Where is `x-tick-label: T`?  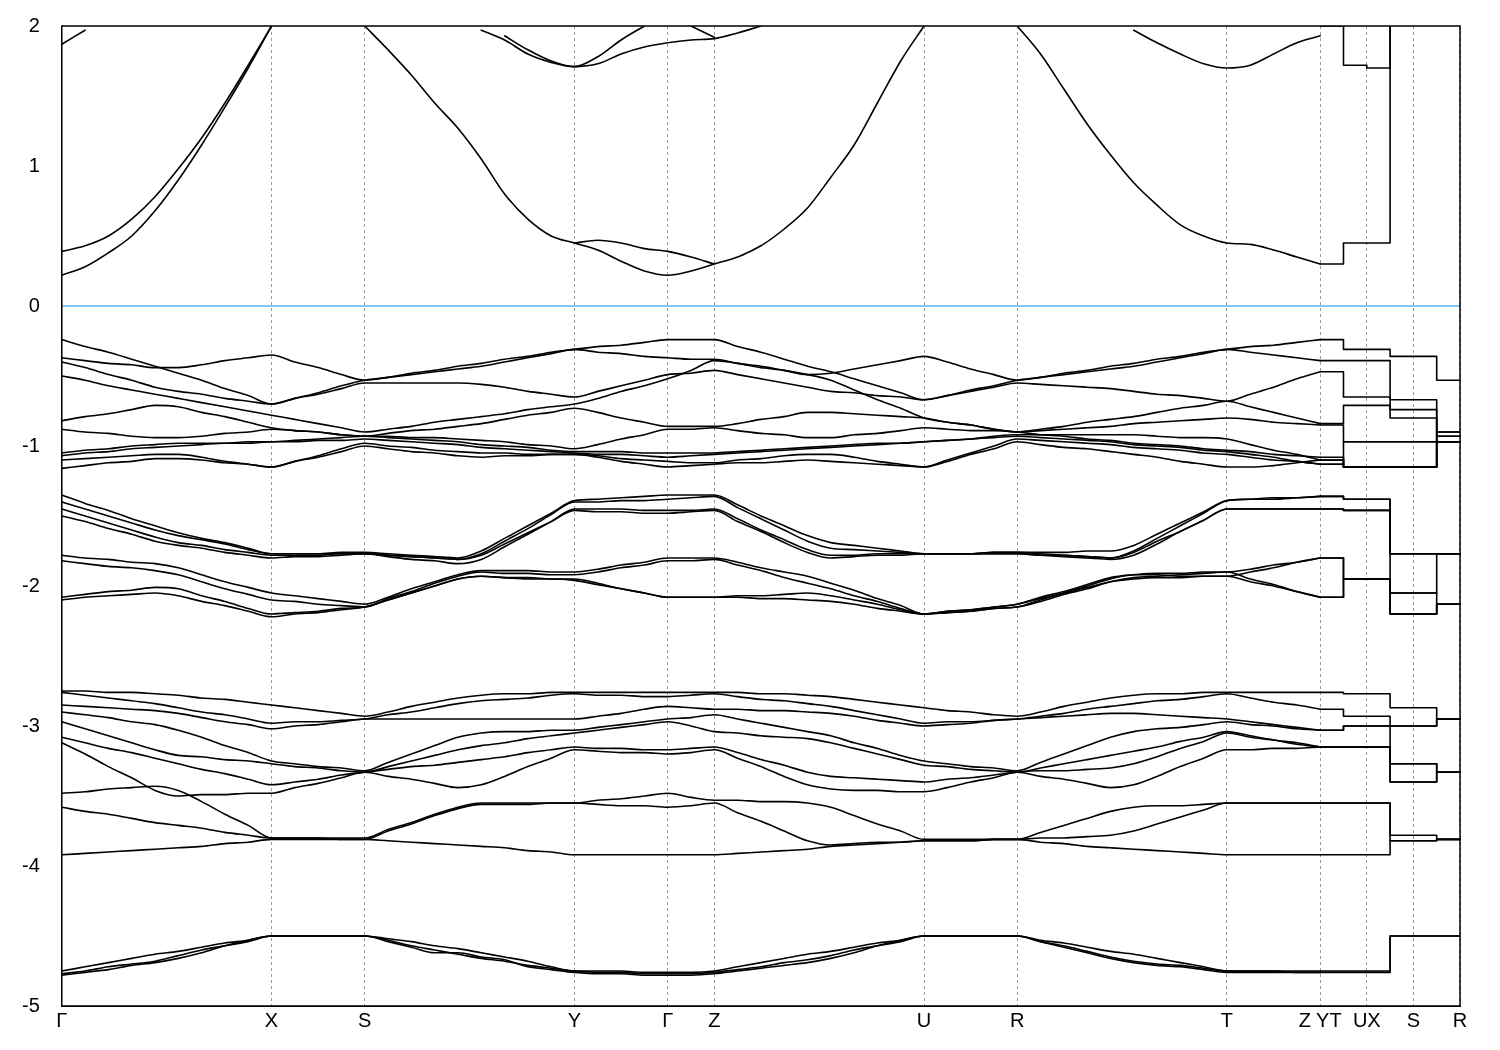
x-tick-label: T is located at coordinates (1227, 1019).